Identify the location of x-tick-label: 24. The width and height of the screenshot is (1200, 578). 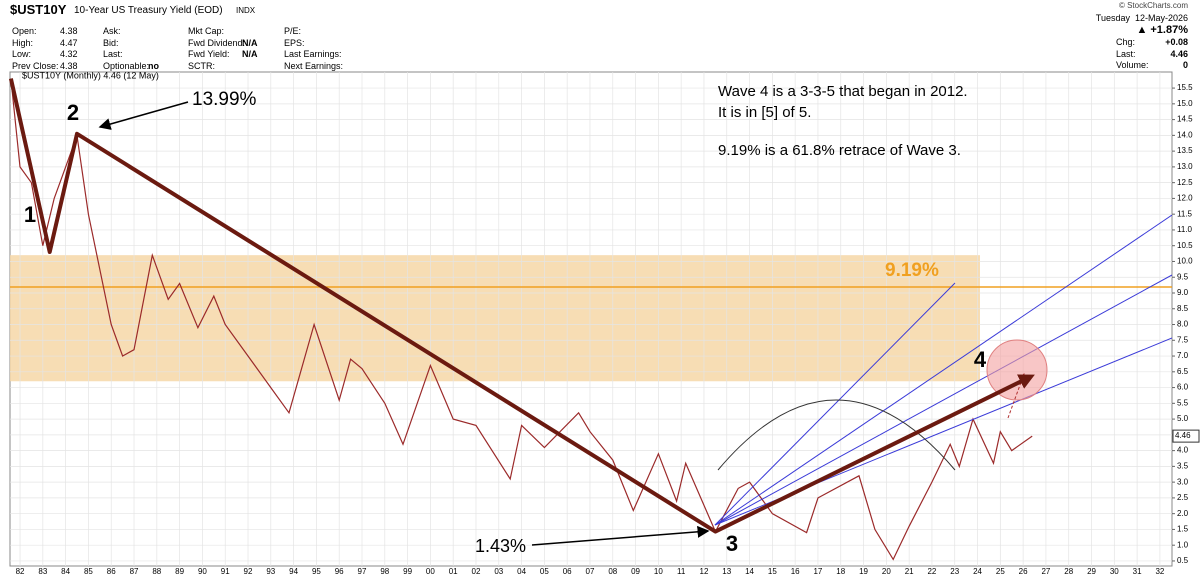
(977, 571).